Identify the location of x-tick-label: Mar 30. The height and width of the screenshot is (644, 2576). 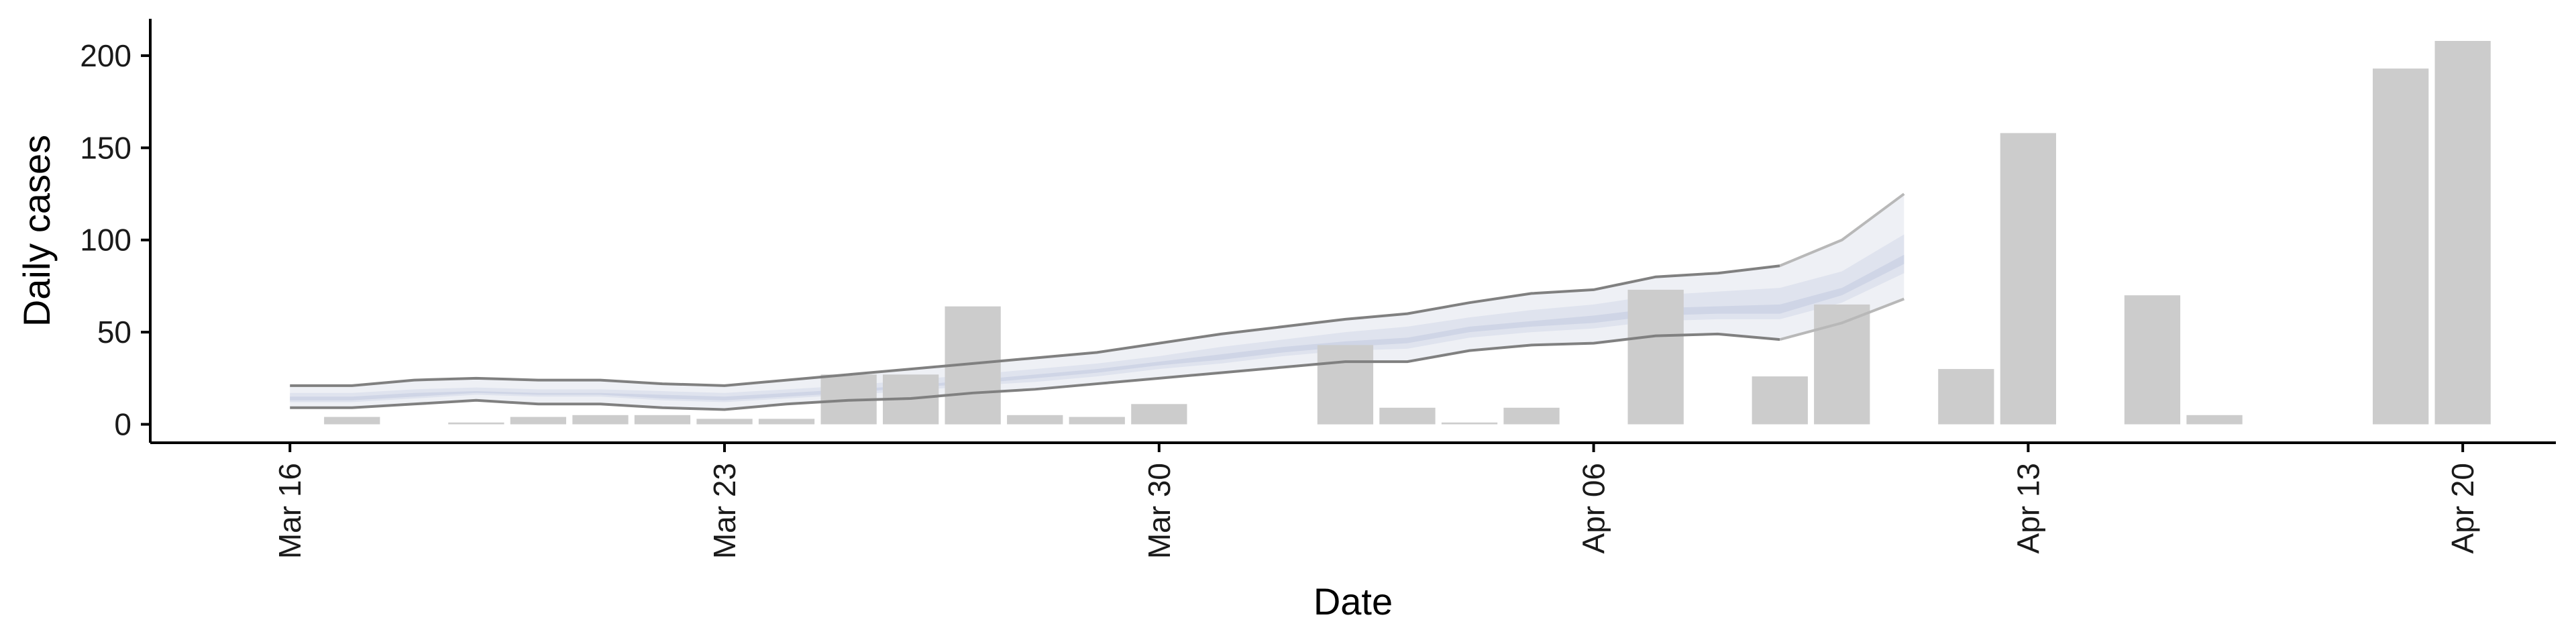
(1159, 511).